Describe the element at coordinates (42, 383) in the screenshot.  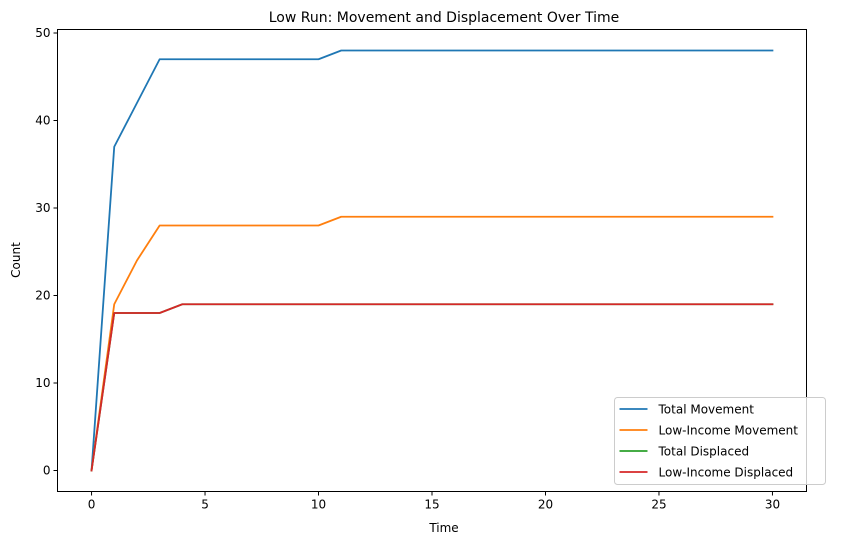
I see `y-tick-label: 10` at that location.